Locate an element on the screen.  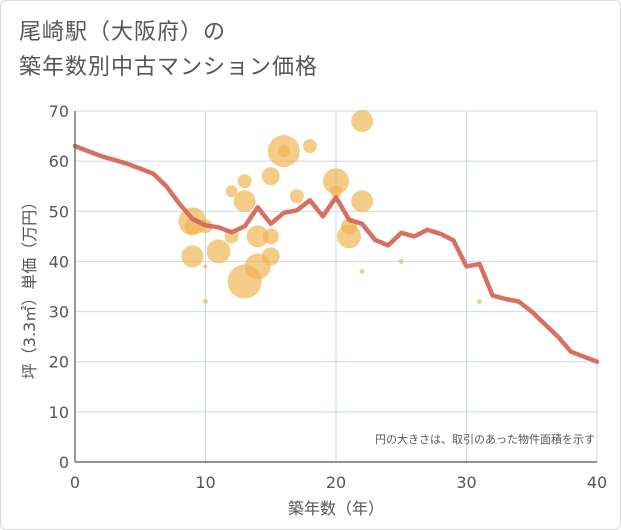
x-axis-title: 築年数（年） is located at coordinates (336, 508).